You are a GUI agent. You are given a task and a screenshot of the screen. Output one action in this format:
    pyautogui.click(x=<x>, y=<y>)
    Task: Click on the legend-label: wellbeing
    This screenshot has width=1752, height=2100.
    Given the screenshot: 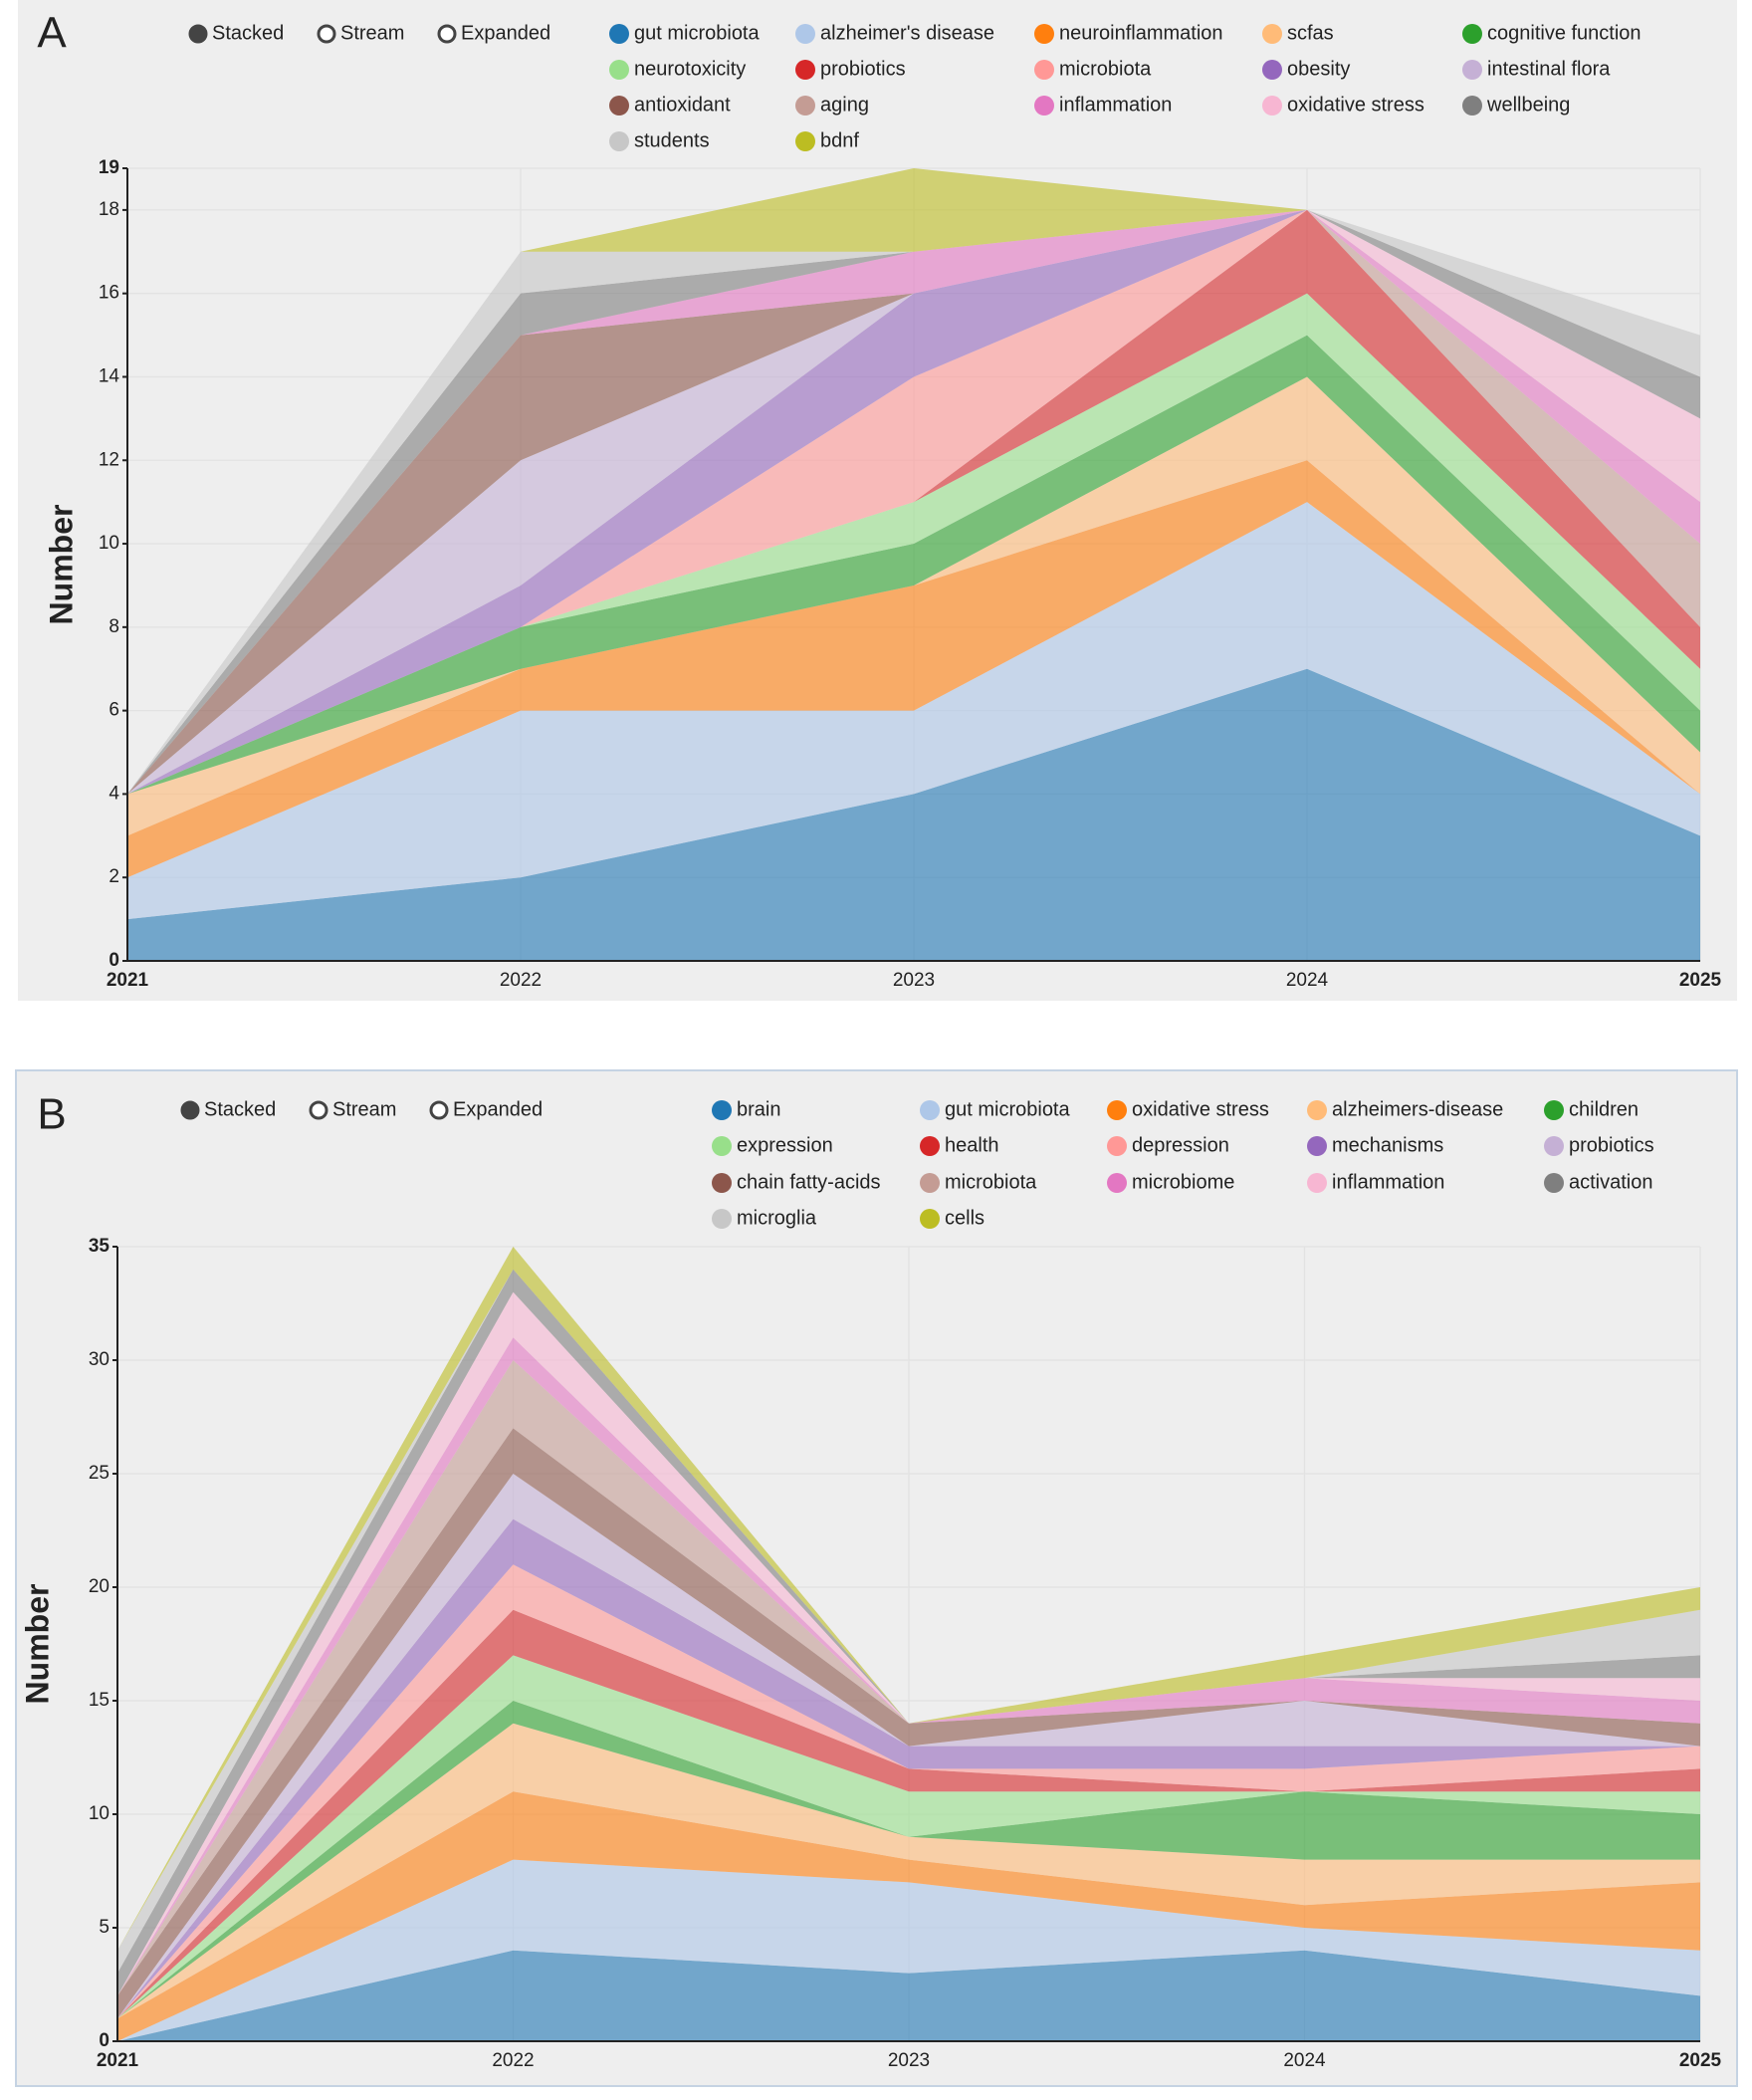 What is the action you would take?
    pyautogui.click(x=1528, y=105)
    